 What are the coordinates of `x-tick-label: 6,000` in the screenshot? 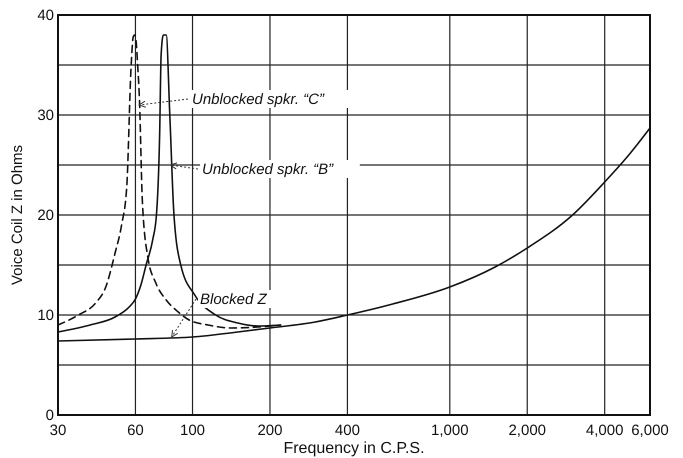 It's located at (650, 430).